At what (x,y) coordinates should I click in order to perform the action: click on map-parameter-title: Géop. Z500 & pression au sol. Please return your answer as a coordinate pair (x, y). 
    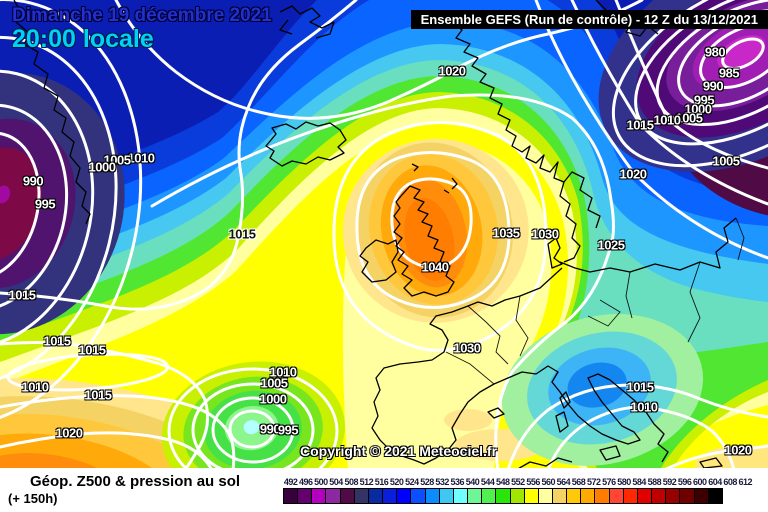
    Looking at the image, I should click on (135, 481).